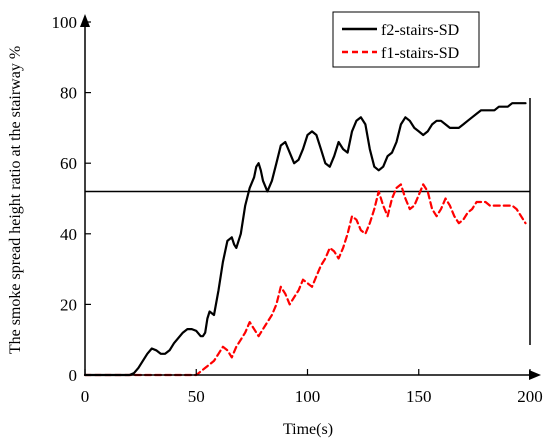  What do you see at coordinates (85, 20) in the screenshot?
I see `y-axis-arrow-icon` at bounding box center [85, 20].